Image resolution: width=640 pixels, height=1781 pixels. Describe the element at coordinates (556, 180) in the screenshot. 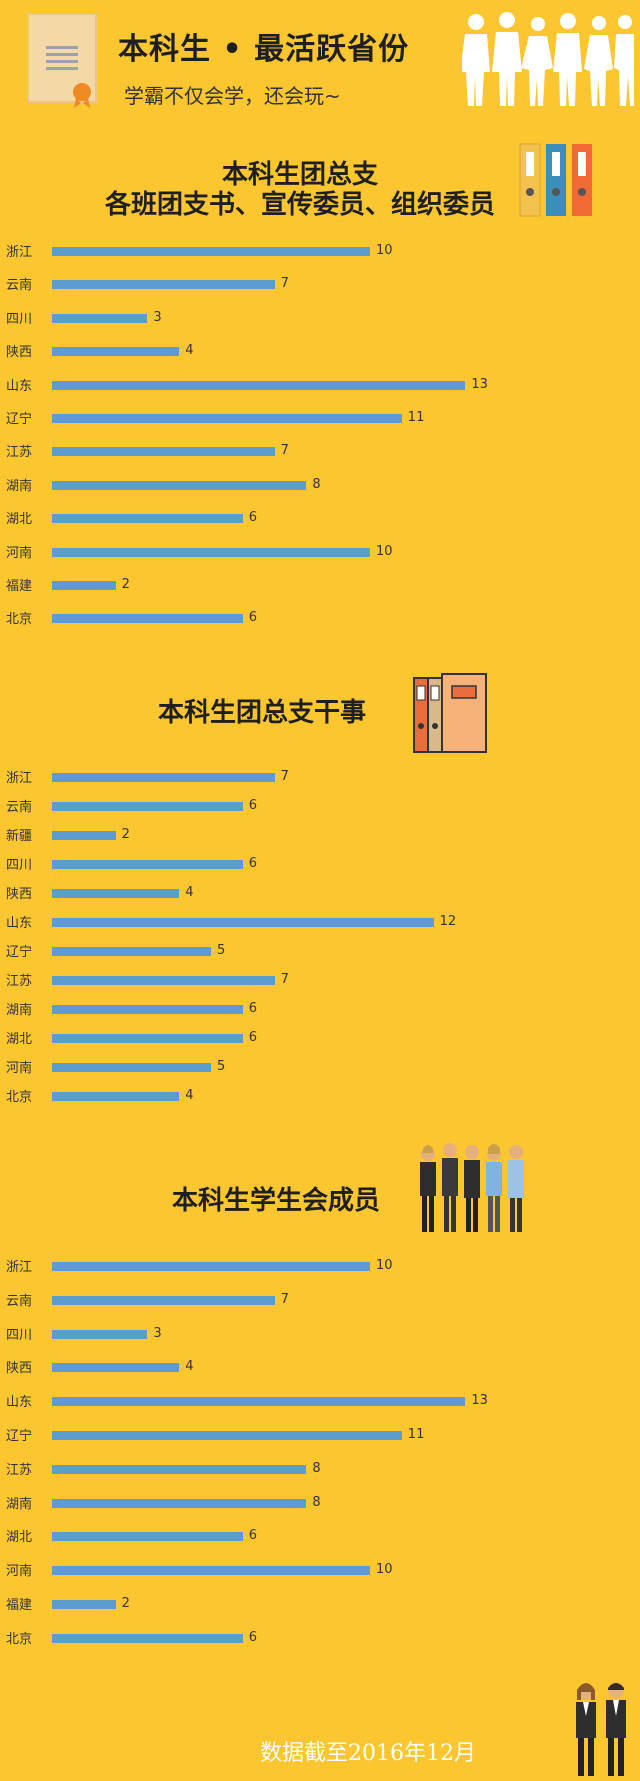

I see `binders-icon` at that location.